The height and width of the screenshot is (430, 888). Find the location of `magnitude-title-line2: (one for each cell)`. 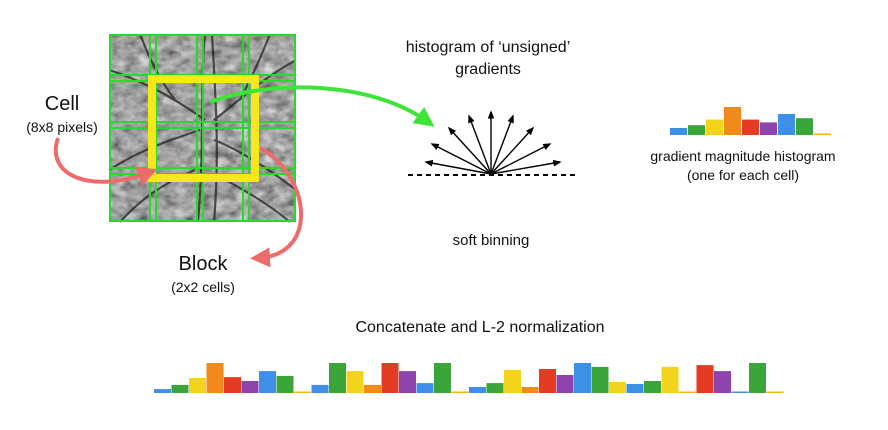

magnitude-title-line2: (one for each cell) is located at coordinates (743, 175).